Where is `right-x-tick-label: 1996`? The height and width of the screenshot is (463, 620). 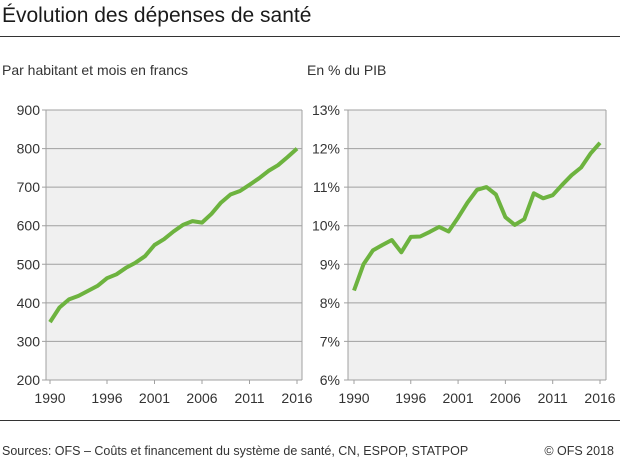
right-x-tick-label: 1996 is located at coordinates (410, 398).